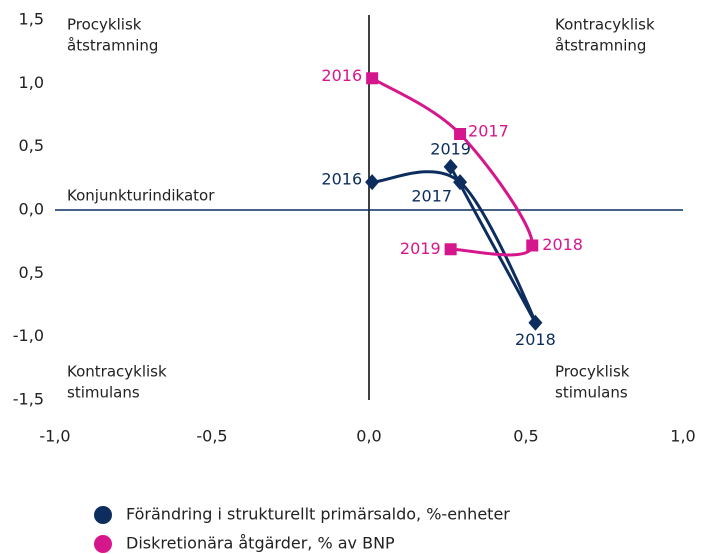 Image resolution: width=701 pixels, height=554 pixels. I want to click on y-tick-label: -1,5, so click(28, 399).